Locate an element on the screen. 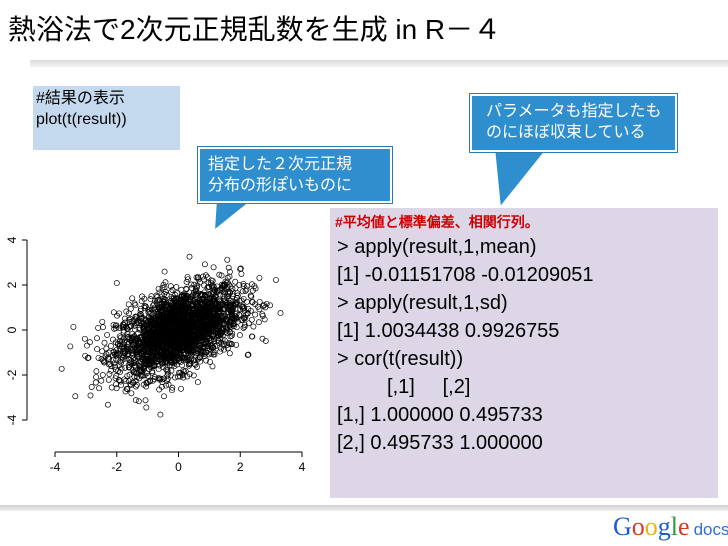  x-tick-label: 0 is located at coordinates (178, 467).